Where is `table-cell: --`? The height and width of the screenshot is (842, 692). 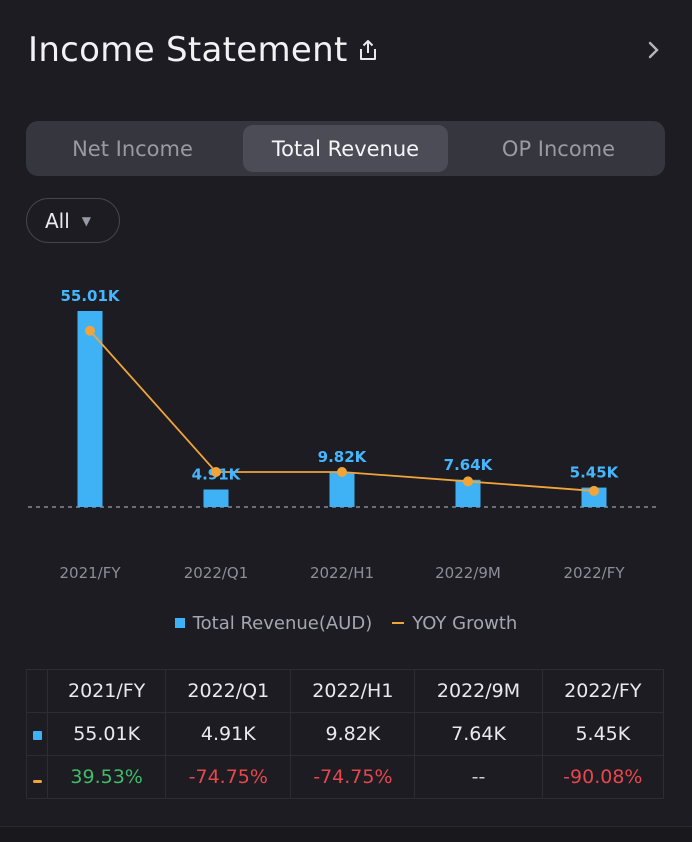 table-cell: -- is located at coordinates (478, 777).